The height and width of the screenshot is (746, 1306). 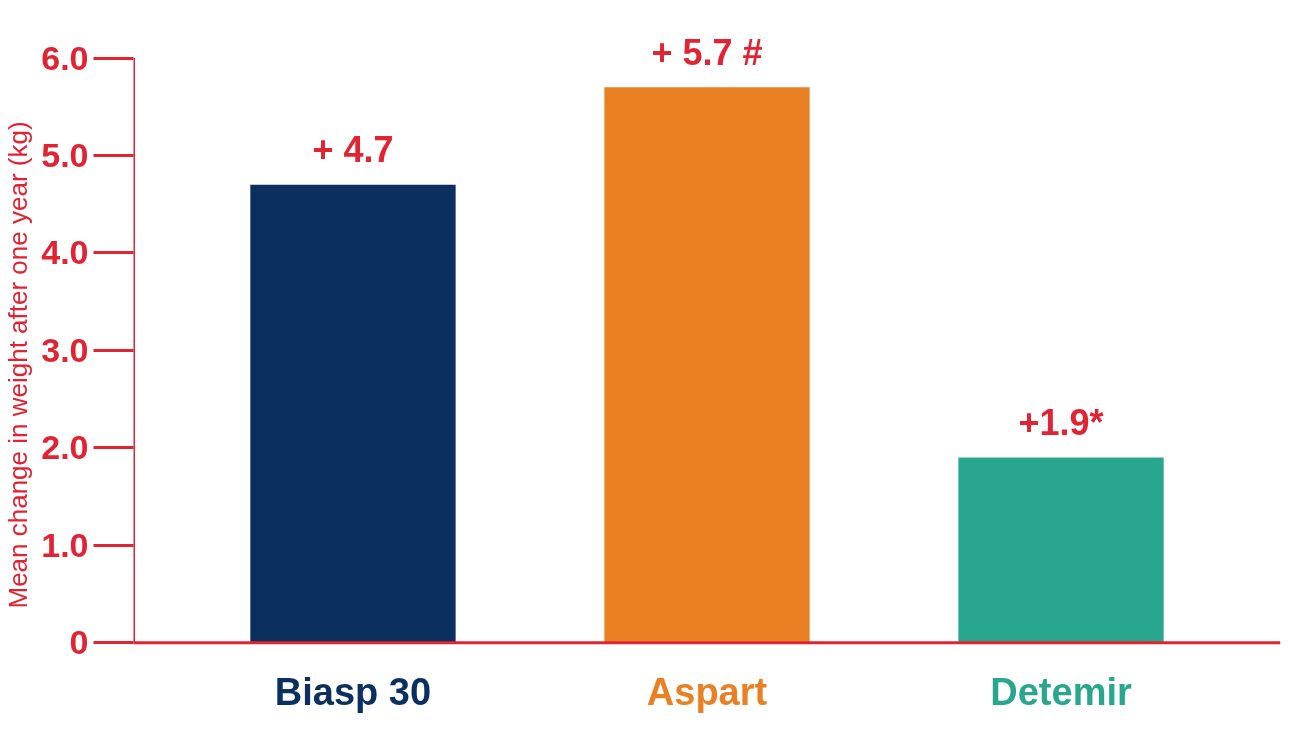 What do you see at coordinates (707, 691) in the screenshot?
I see `x-tick-label: Aspart` at bounding box center [707, 691].